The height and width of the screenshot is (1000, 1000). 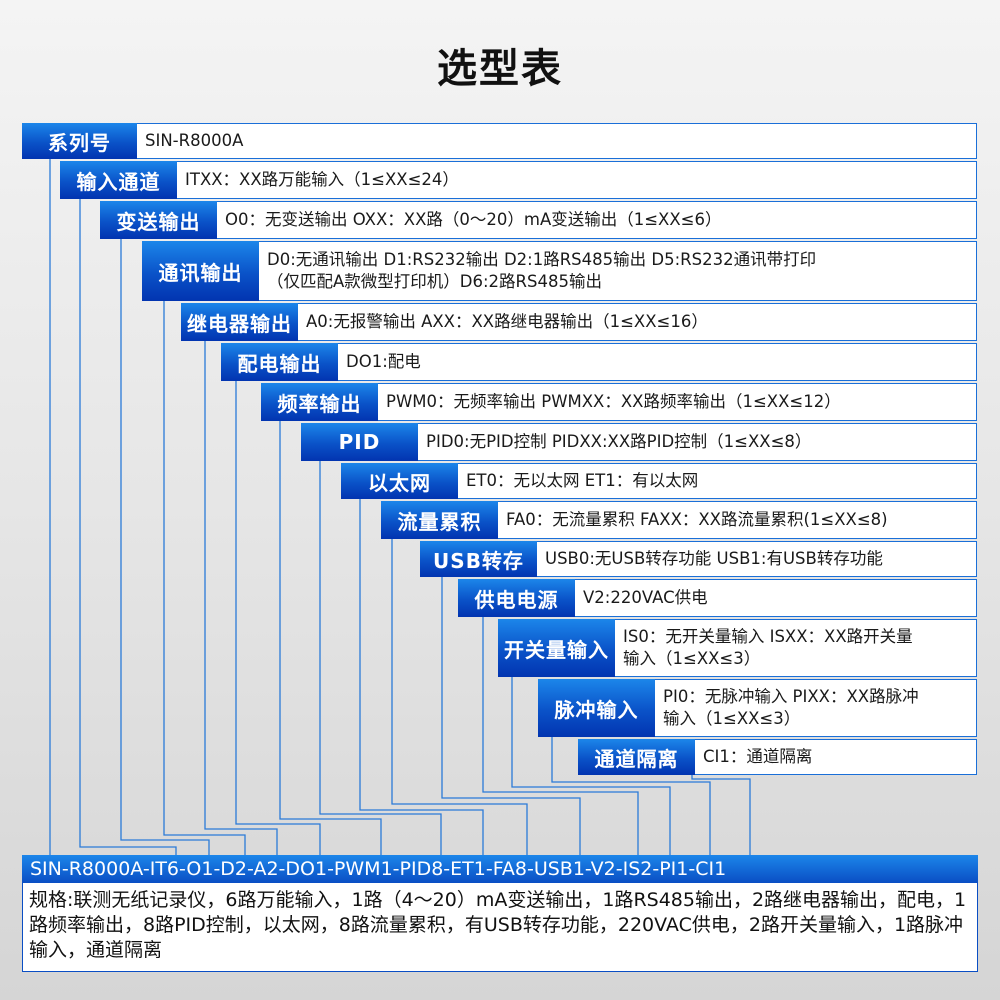 What do you see at coordinates (556, 648) in the screenshot?
I see `row-label: 开关量输入` at bounding box center [556, 648].